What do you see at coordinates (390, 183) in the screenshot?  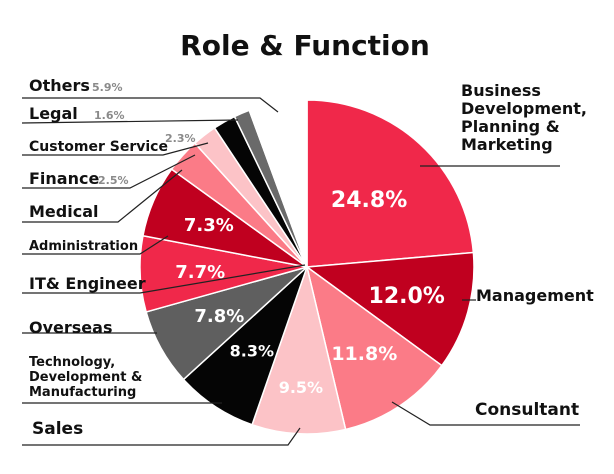 I see `slice-business-development-planning-marketing` at bounding box center [390, 183].